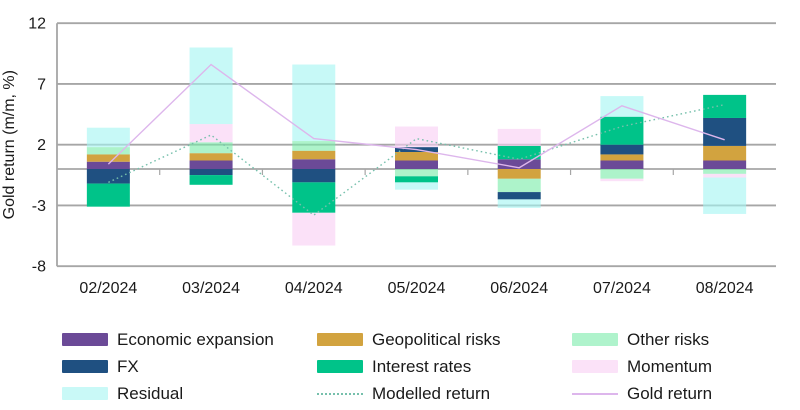 The height and width of the screenshot is (410, 800). What do you see at coordinates (725, 288) in the screenshot?
I see `x-tick-label: 08/2024` at bounding box center [725, 288].